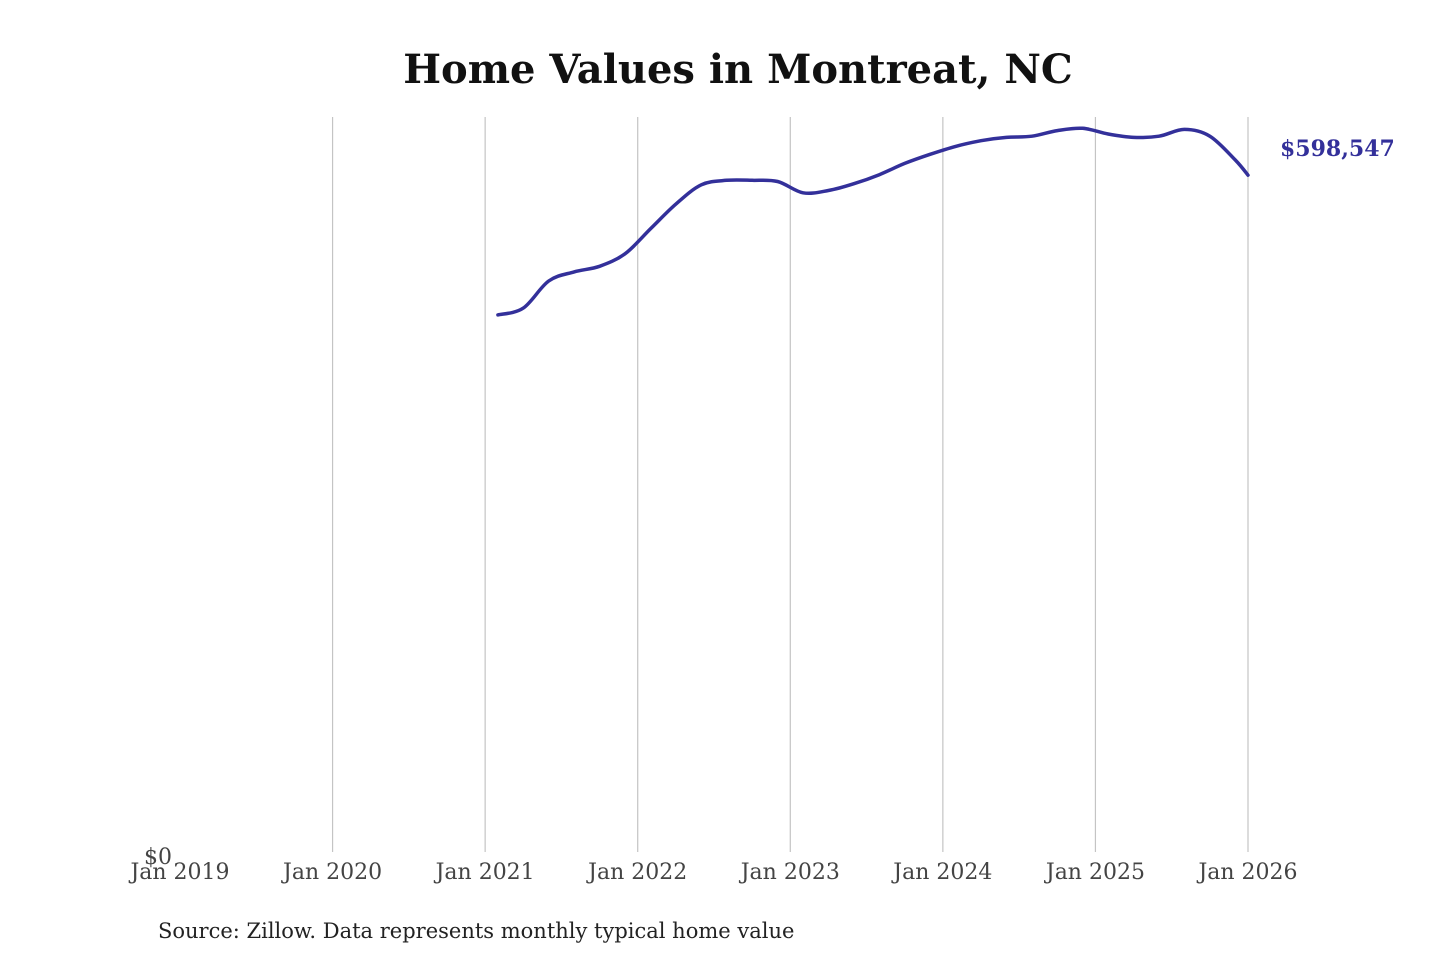  What do you see at coordinates (789, 872) in the screenshot?
I see `x-tick-label: Jan 2023` at bounding box center [789, 872].